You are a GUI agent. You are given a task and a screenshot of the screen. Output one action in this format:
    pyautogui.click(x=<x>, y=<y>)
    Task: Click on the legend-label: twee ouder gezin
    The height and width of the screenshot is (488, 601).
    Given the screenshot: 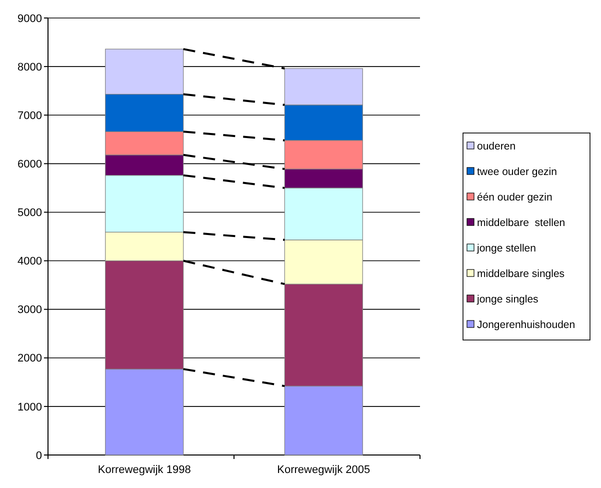 What is the action you would take?
    pyautogui.click(x=517, y=172)
    